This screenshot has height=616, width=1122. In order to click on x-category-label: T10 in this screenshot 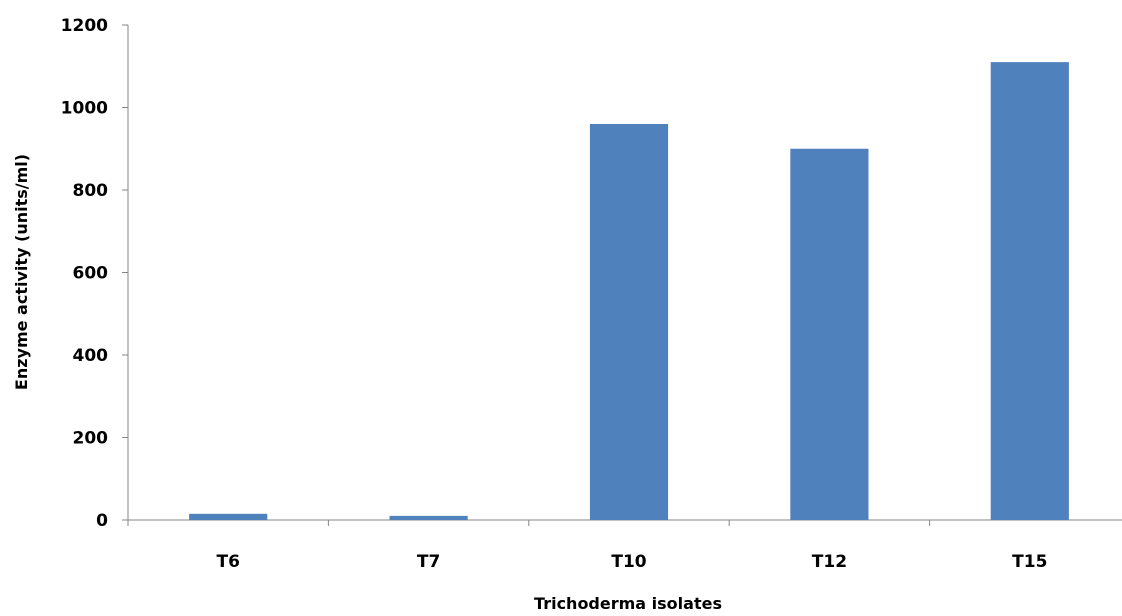, I will do `click(628, 562)`.